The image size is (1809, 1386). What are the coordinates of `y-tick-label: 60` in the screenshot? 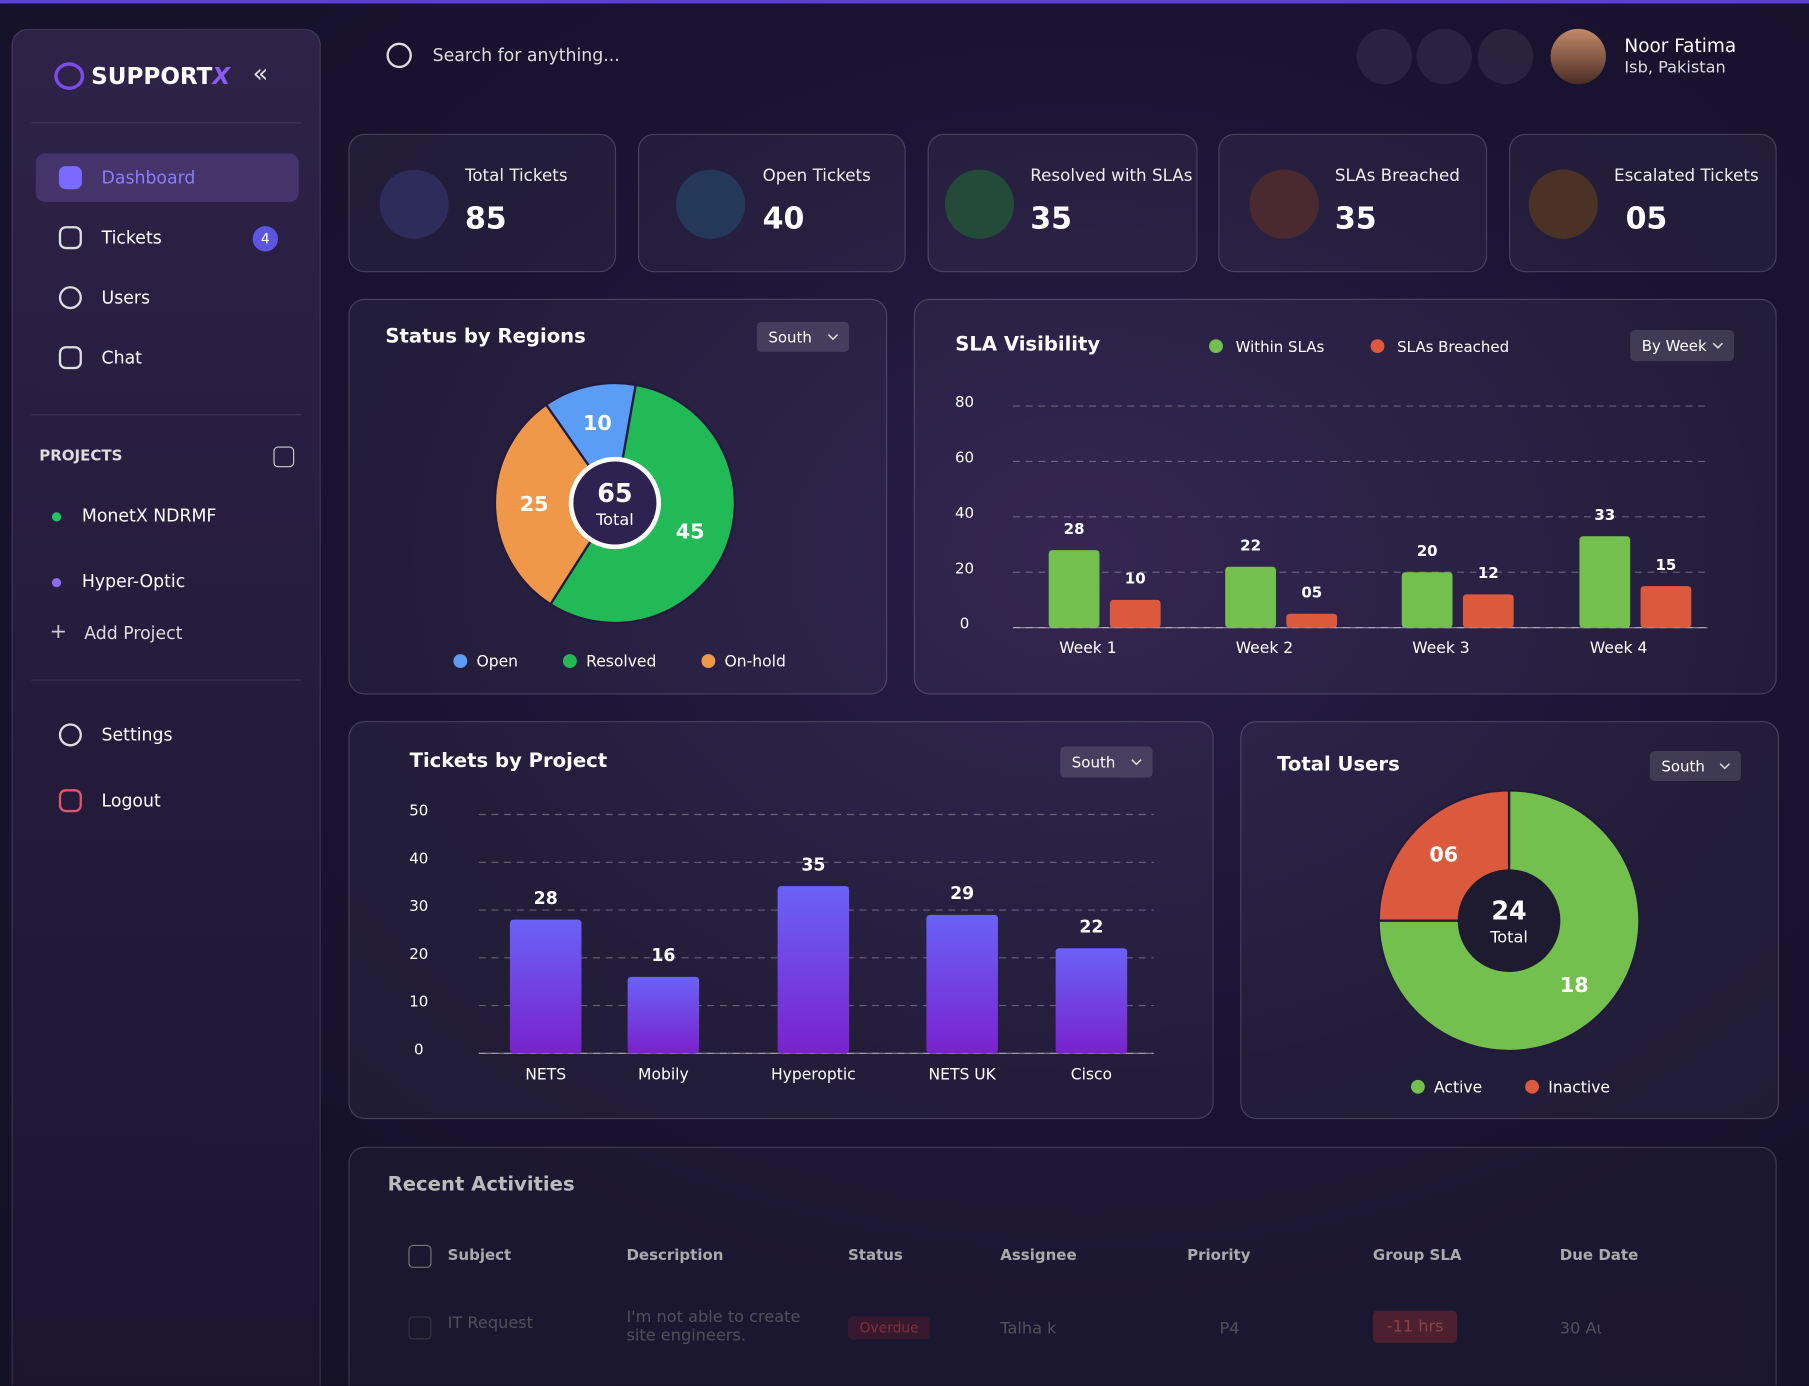 It's located at (964, 458).